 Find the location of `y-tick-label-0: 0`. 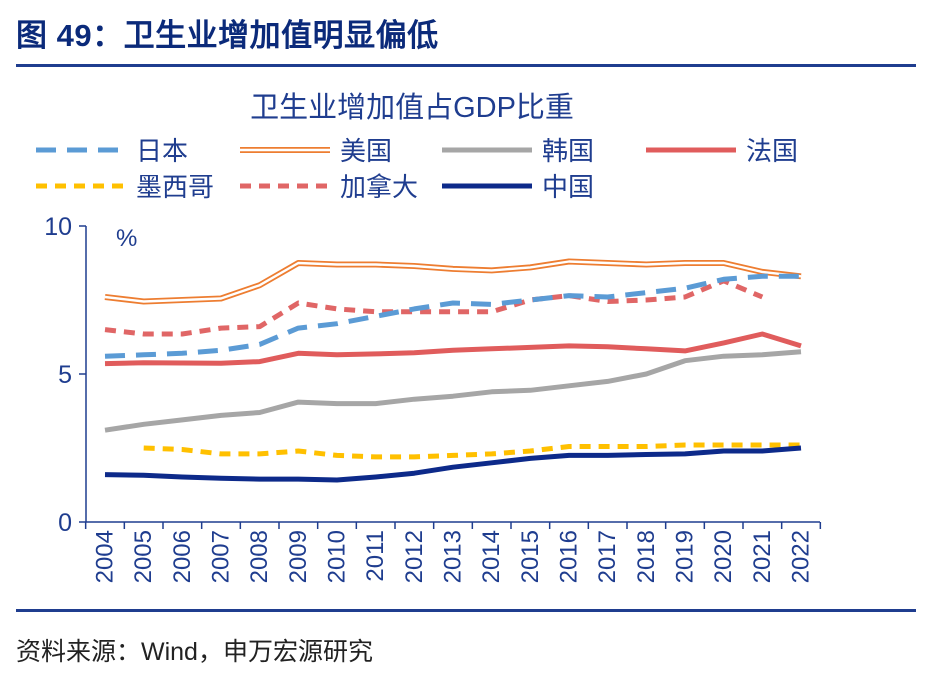

y-tick-label-0: 0 is located at coordinates (65, 523).